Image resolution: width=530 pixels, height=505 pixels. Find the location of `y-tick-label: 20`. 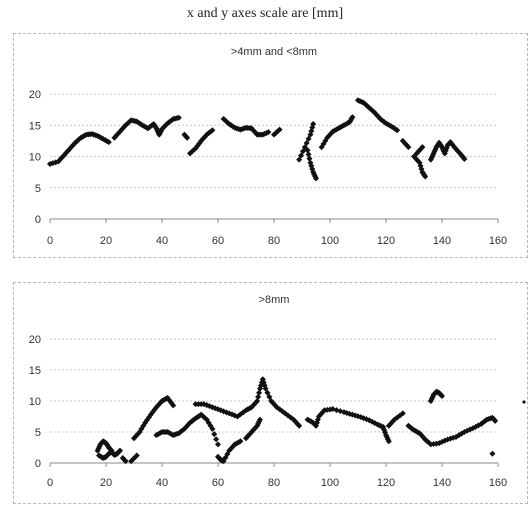

y-tick-label: 20 is located at coordinates (35, 95).